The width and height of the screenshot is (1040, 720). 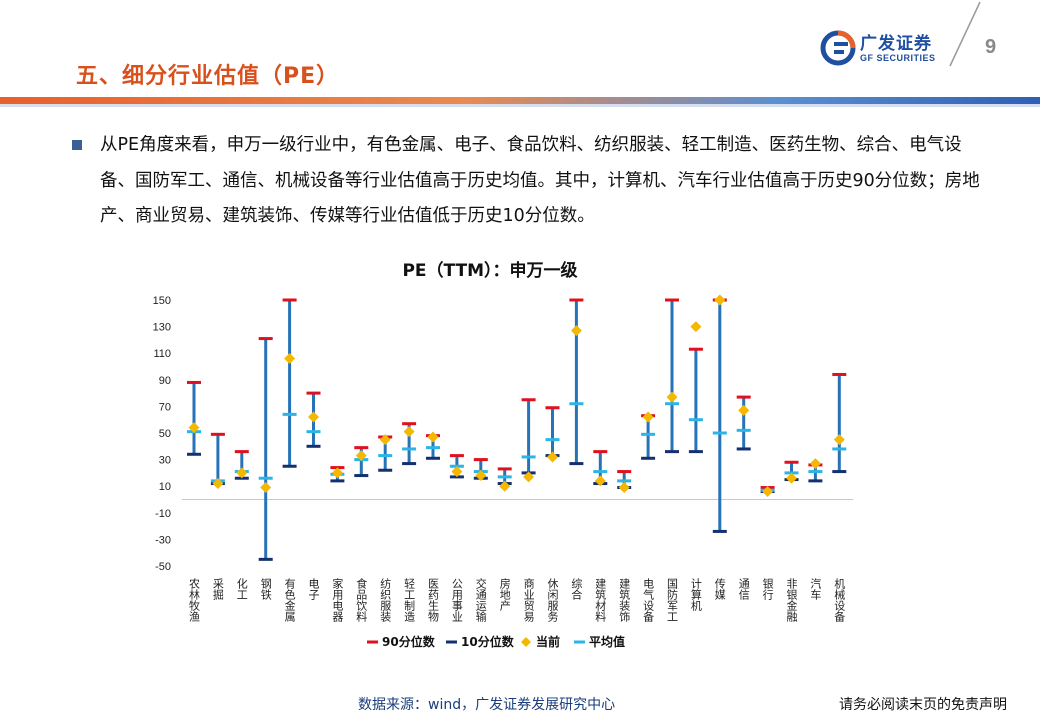 What do you see at coordinates (719, 589) in the screenshot?
I see `category-label: 传媒` at bounding box center [719, 589].